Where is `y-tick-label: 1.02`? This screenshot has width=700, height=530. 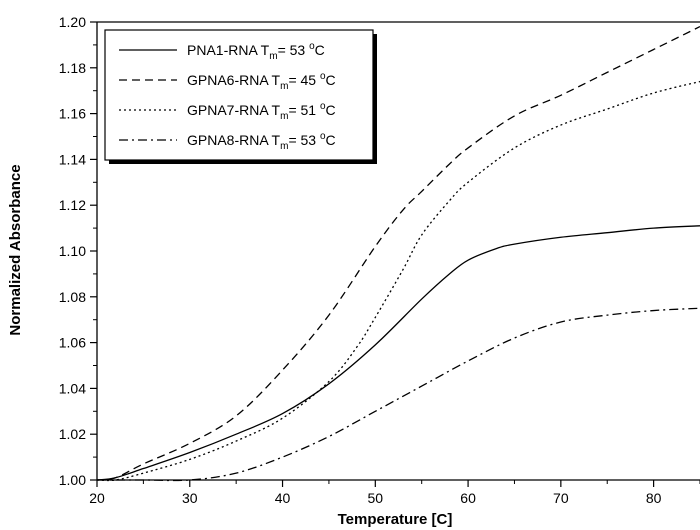 y-tick-label: 1.02 is located at coordinates (72, 434).